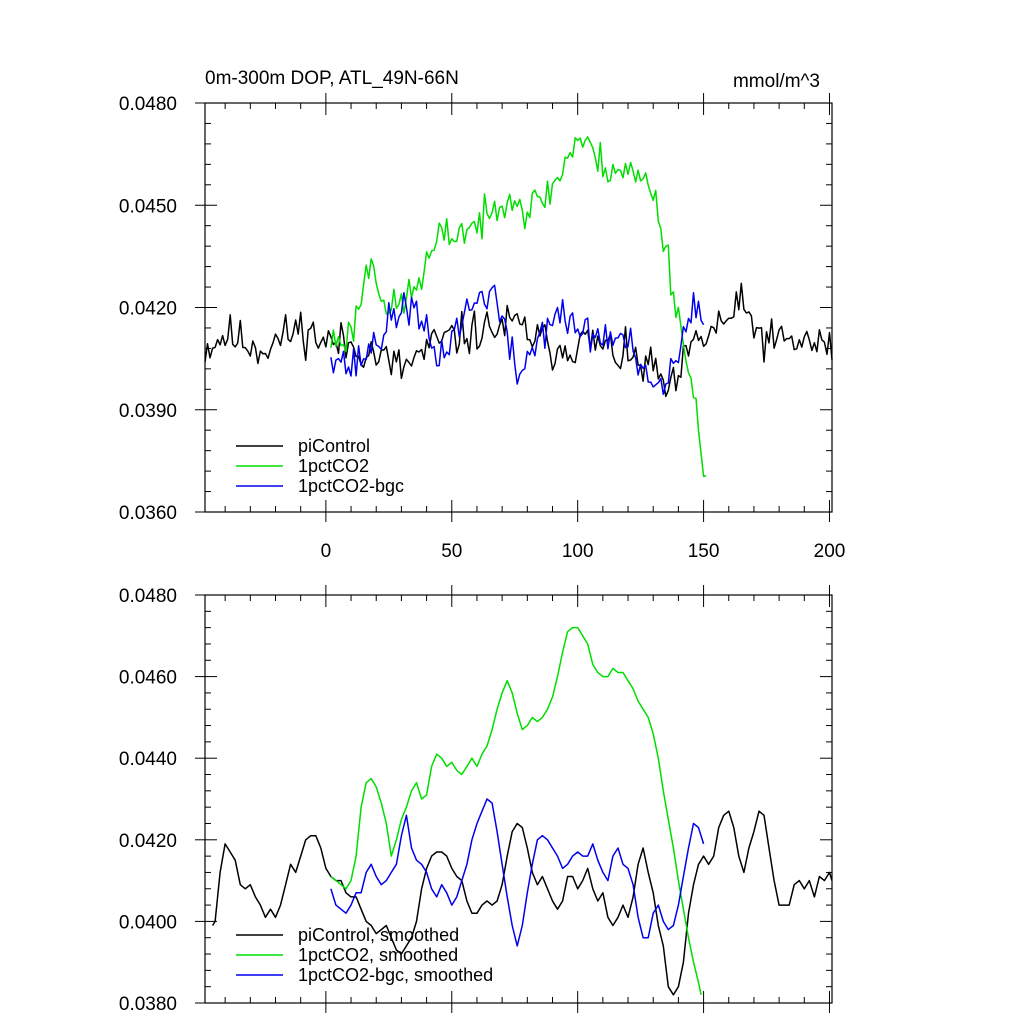 The image size is (1024, 1024). I want to click on y-tick-label: 0.0440, so click(148, 759).